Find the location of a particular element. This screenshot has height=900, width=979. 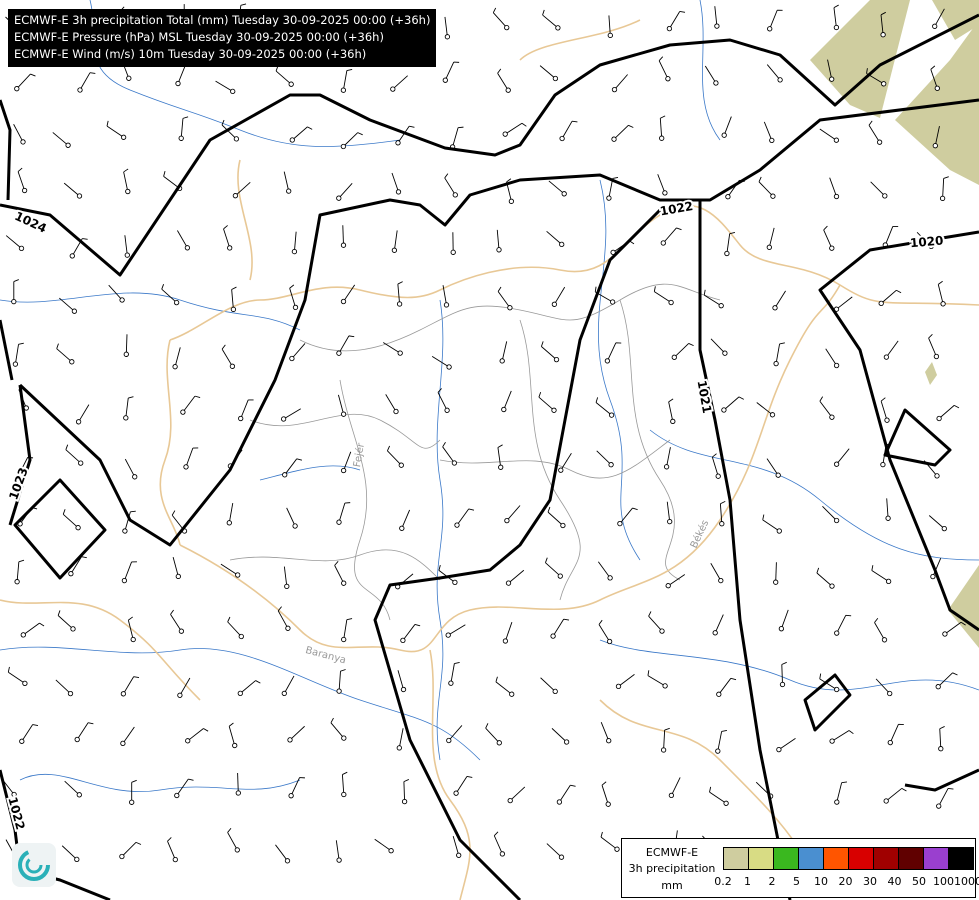

isobar-label: 1021 is located at coordinates (705, 396).